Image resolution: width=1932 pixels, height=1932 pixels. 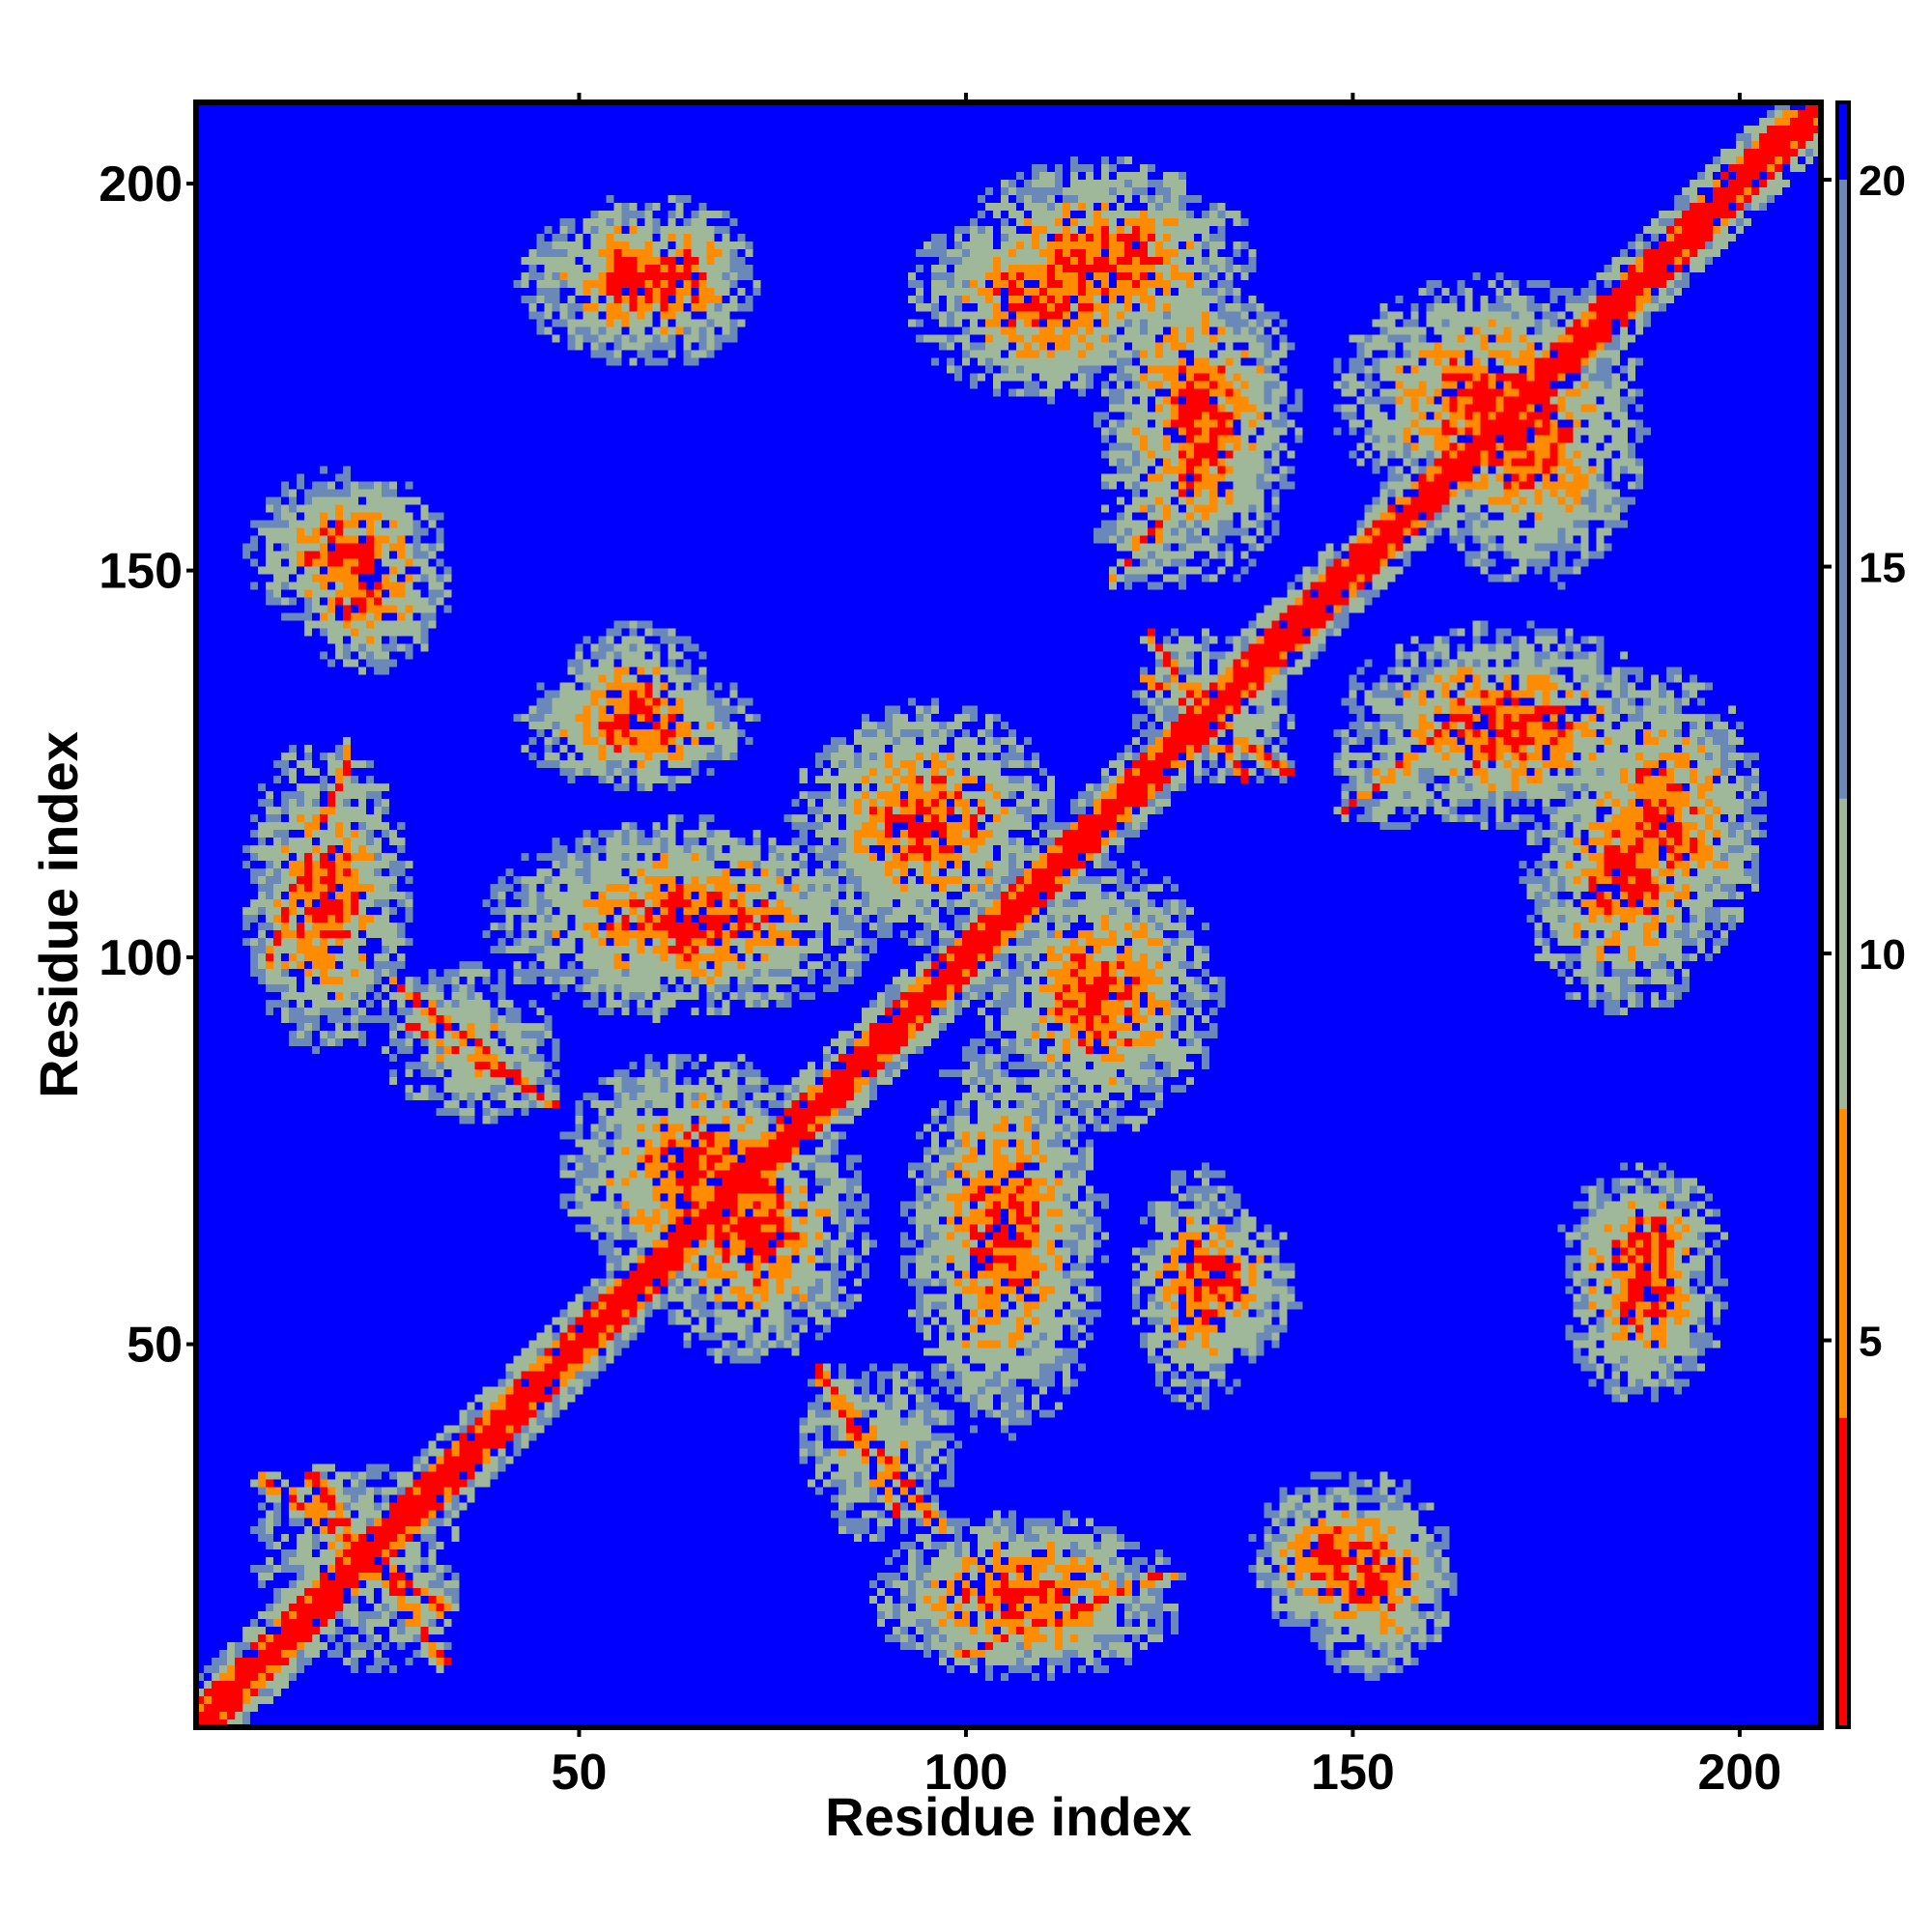 I want to click on y-axis-label: Residue index, so click(x=58, y=914).